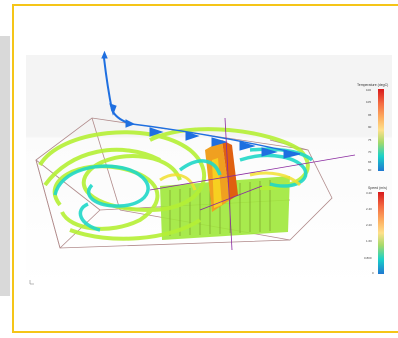 The height and width of the screenshot is (338, 398). I want to click on speed-tick: 2.20, so click(369, 225).